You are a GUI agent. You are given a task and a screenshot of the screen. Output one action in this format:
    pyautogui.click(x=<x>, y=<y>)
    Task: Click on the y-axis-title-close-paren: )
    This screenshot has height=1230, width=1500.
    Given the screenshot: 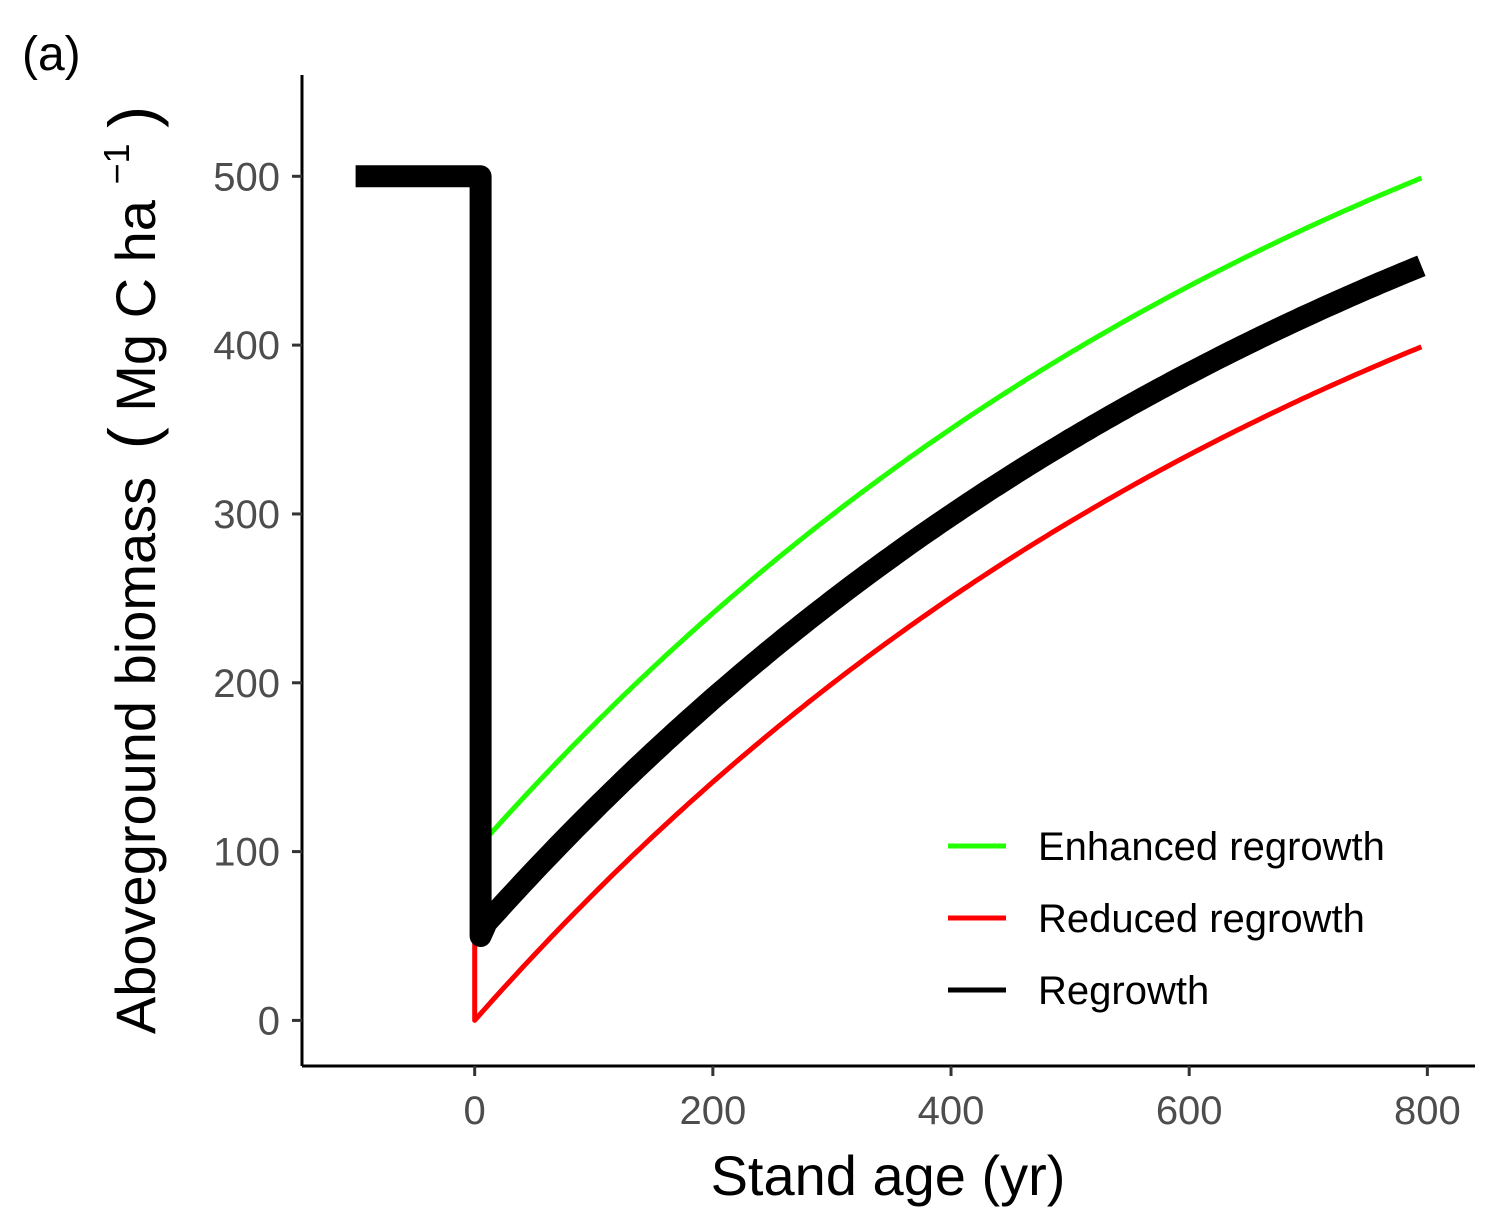 What is the action you would take?
    pyautogui.click(x=132, y=117)
    